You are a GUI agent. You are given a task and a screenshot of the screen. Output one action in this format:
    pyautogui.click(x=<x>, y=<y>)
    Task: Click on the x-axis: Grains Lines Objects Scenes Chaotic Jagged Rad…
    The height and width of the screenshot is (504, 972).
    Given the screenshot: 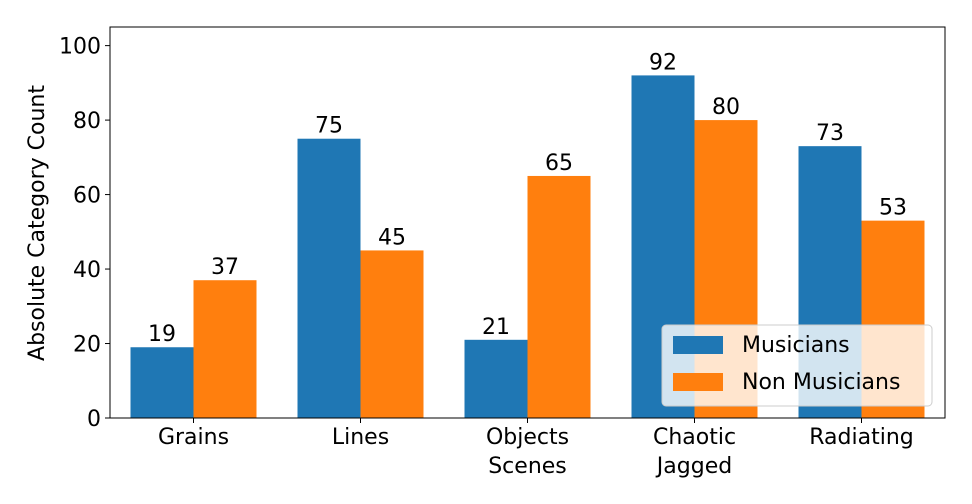 What is the action you would take?
    pyautogui.click(x=536, y=448)
    